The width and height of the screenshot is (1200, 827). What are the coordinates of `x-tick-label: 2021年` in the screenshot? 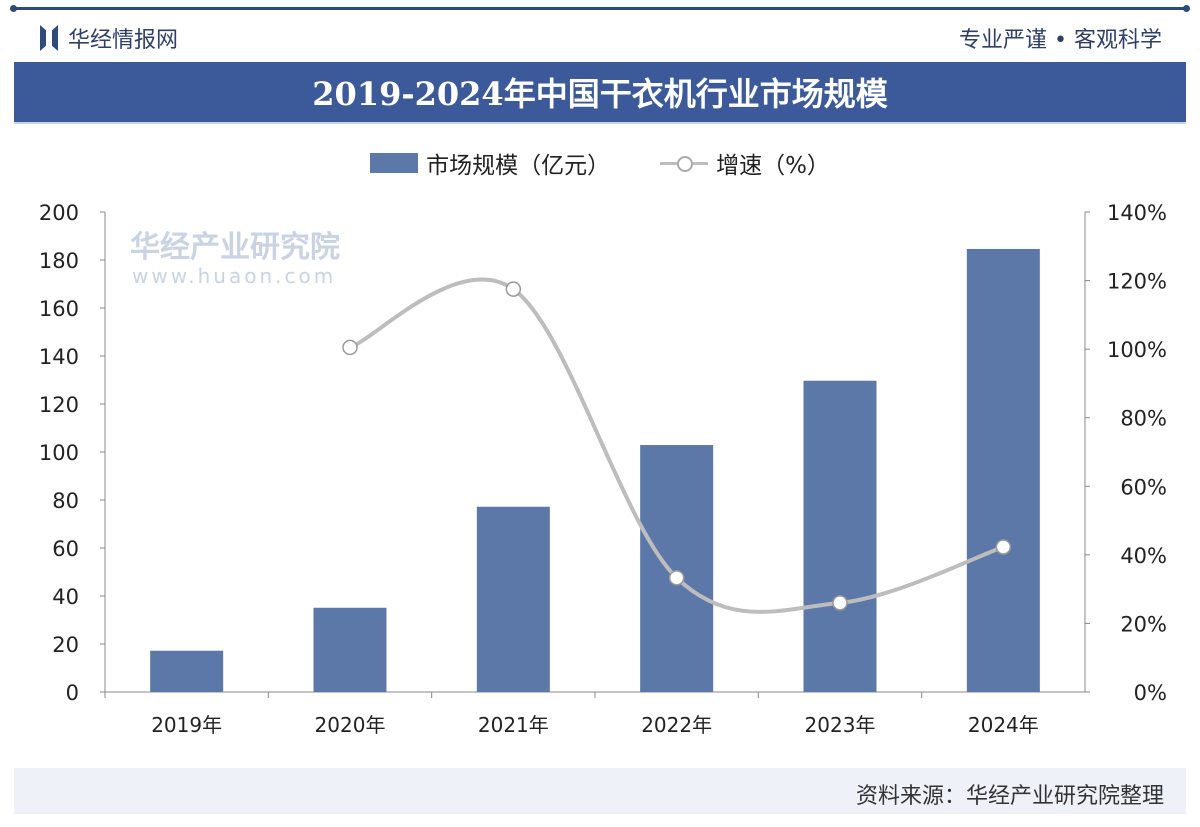 It's located at (513, 725).